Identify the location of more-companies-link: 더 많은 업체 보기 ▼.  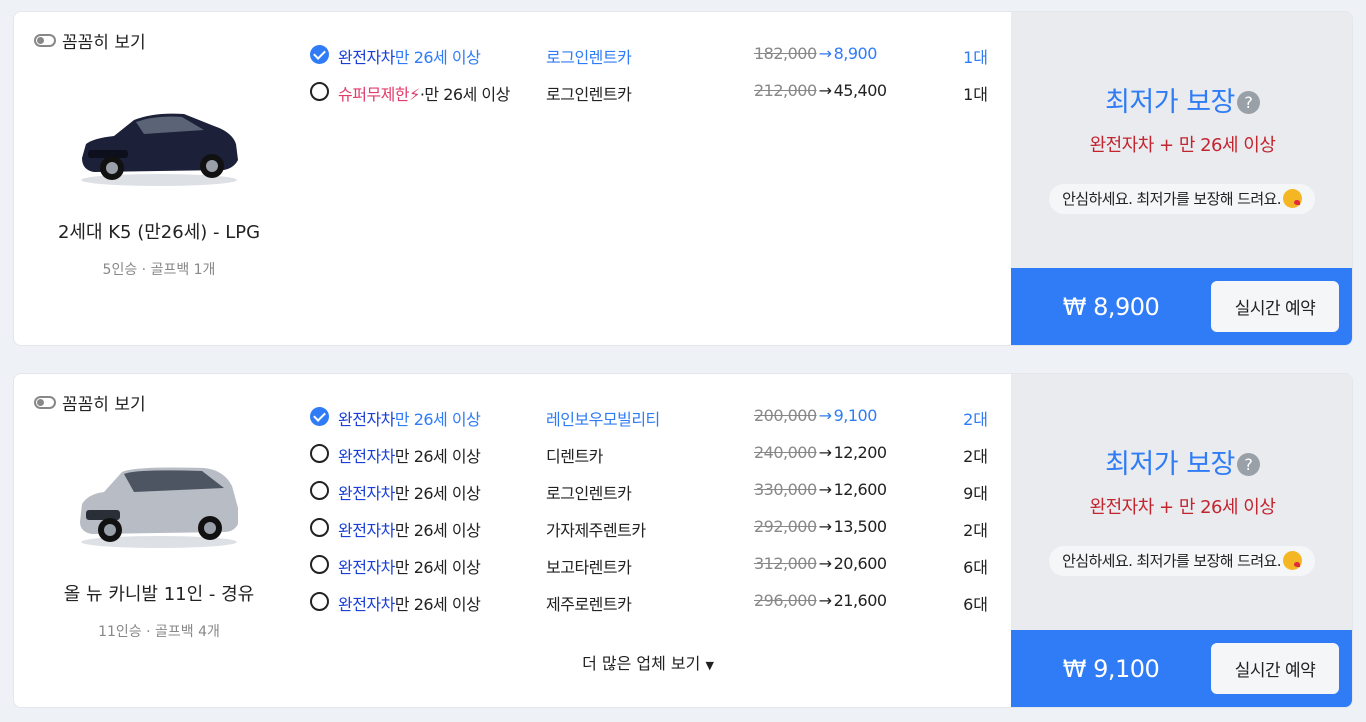
(648, 662).